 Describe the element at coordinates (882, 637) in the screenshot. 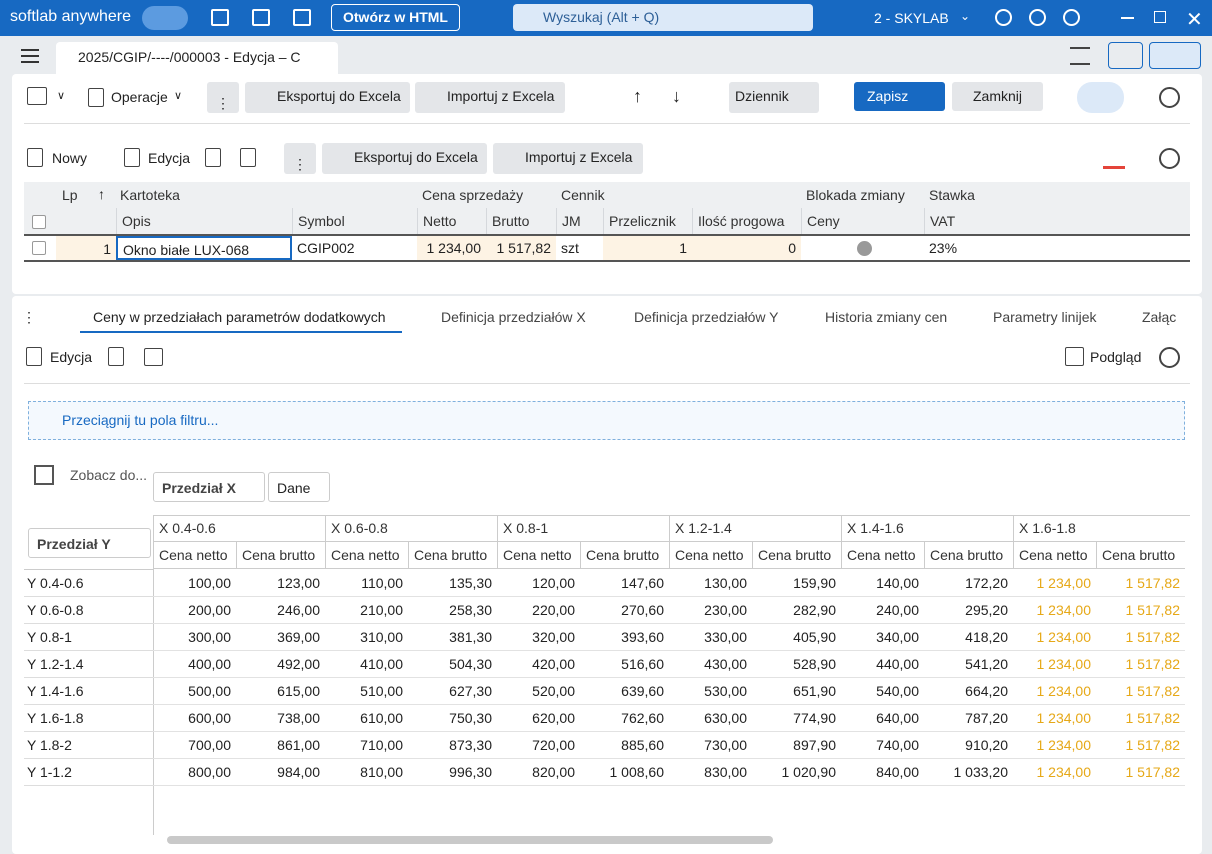

I see `pivot-cell: 340,00` at that location.